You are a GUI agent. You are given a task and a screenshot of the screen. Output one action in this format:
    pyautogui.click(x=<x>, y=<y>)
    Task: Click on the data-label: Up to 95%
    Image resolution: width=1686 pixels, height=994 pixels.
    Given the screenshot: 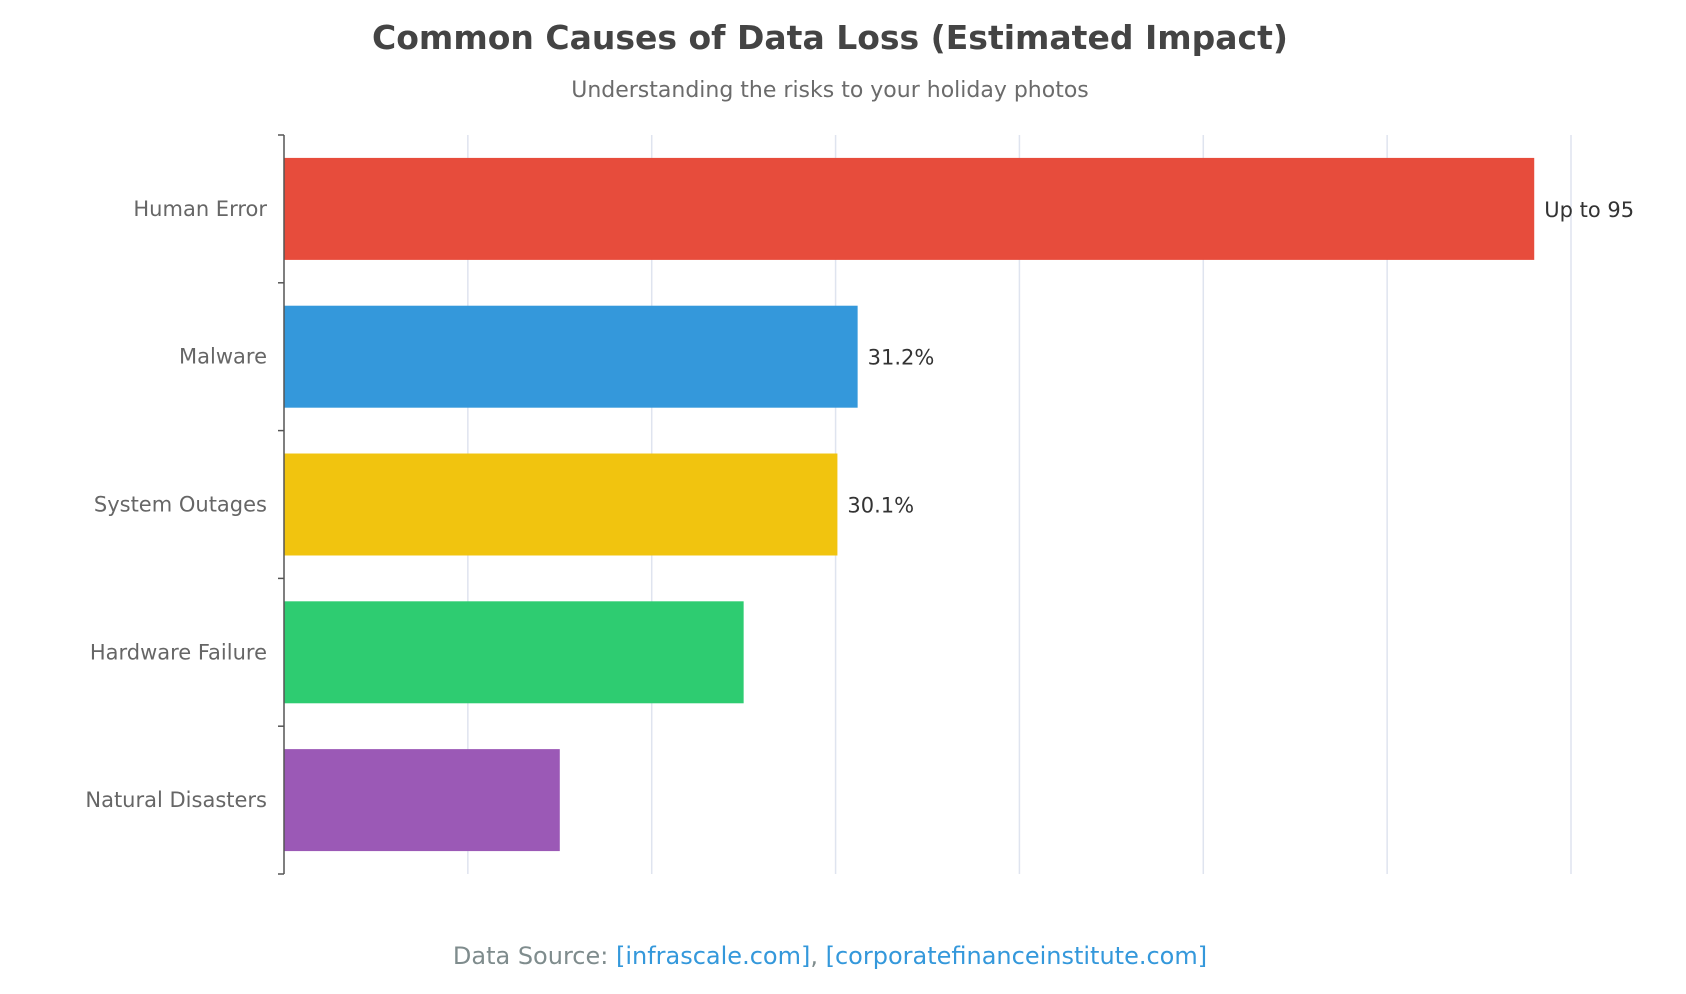 What is the action you would take?
    pyautogui.click(x=1599, y=210)
    